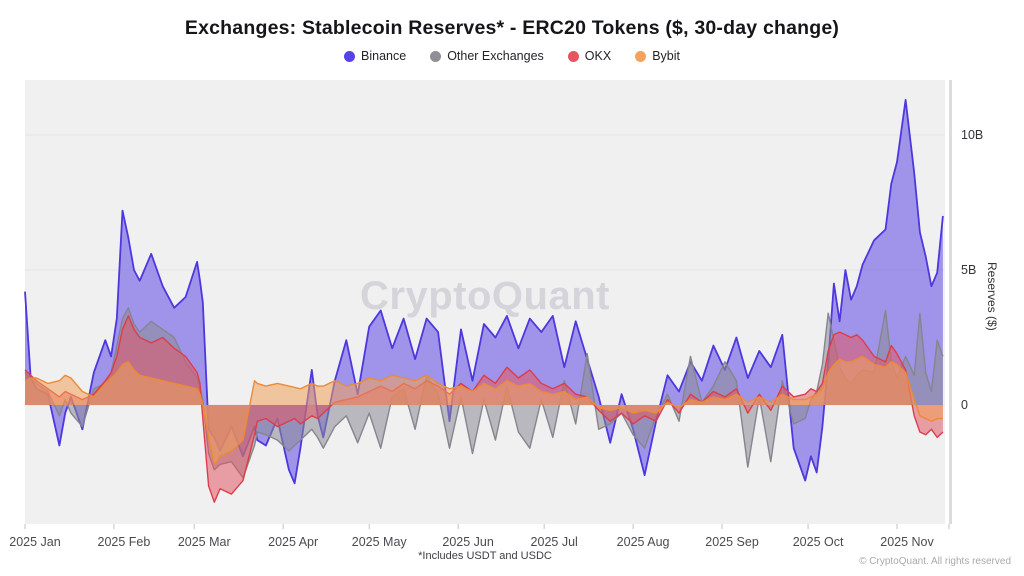 This screenshot has height=576, width=1024. I want to click on legend-item-bybit: Bybit, so click(657, 56).